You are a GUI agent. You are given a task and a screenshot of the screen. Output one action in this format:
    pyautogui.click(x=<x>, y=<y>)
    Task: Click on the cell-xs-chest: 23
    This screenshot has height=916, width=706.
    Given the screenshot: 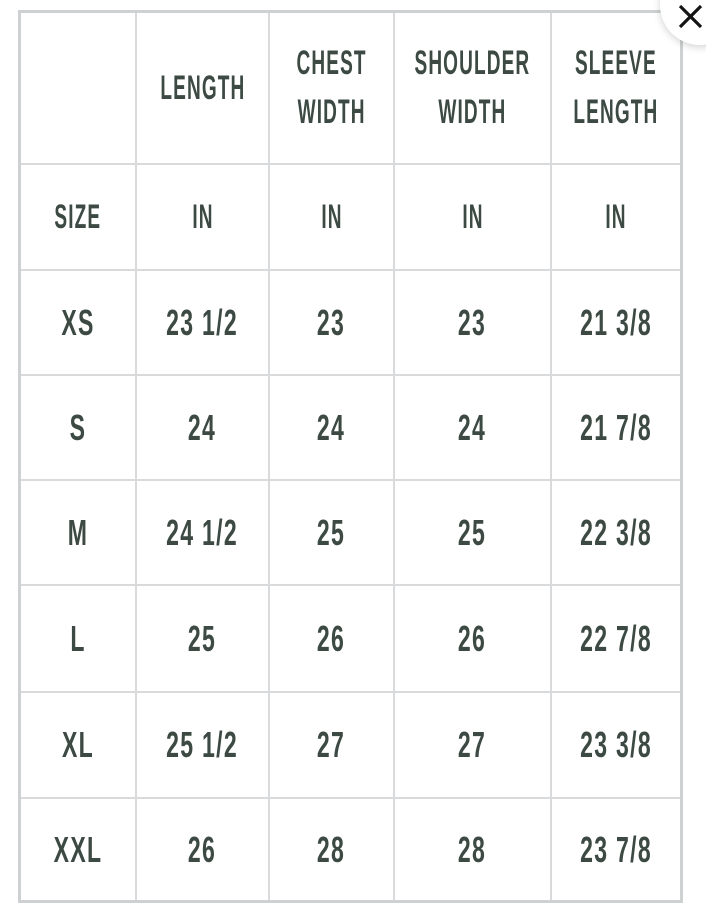 What is the action you would take?
    pyautogui.click(x=331, y=322)
    